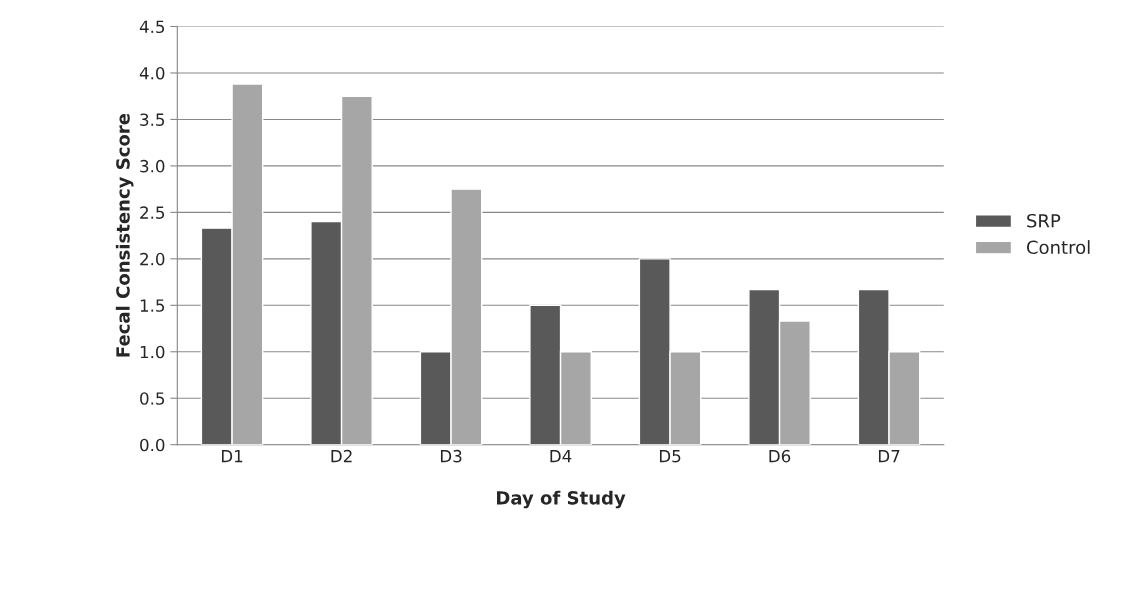 The image size is (1144, 589). Describe the element at coordinates (232, 456) in the screenshot. I see `x-tick-label: D1` at that location.